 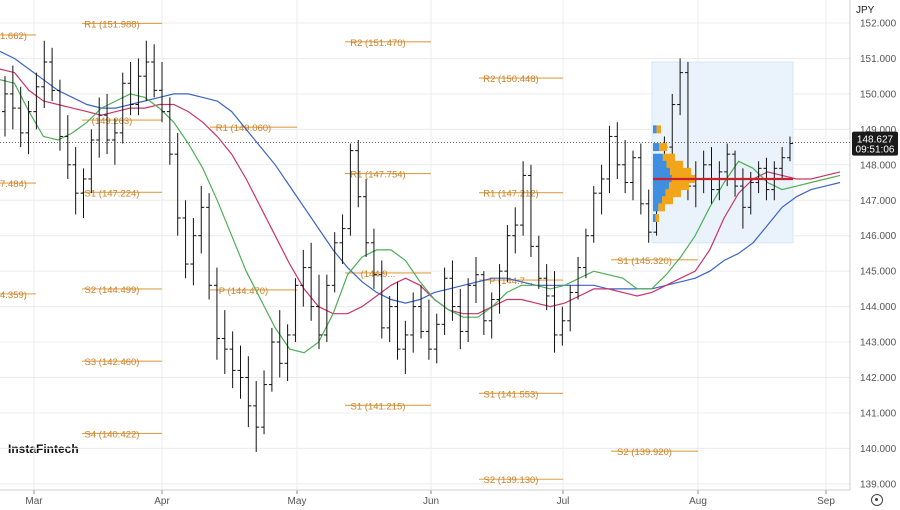 What do you see at coordinates (875, 150) in the screenshot?
I see `countdown-value: 09:51:06` at bounding box center [875, 150].